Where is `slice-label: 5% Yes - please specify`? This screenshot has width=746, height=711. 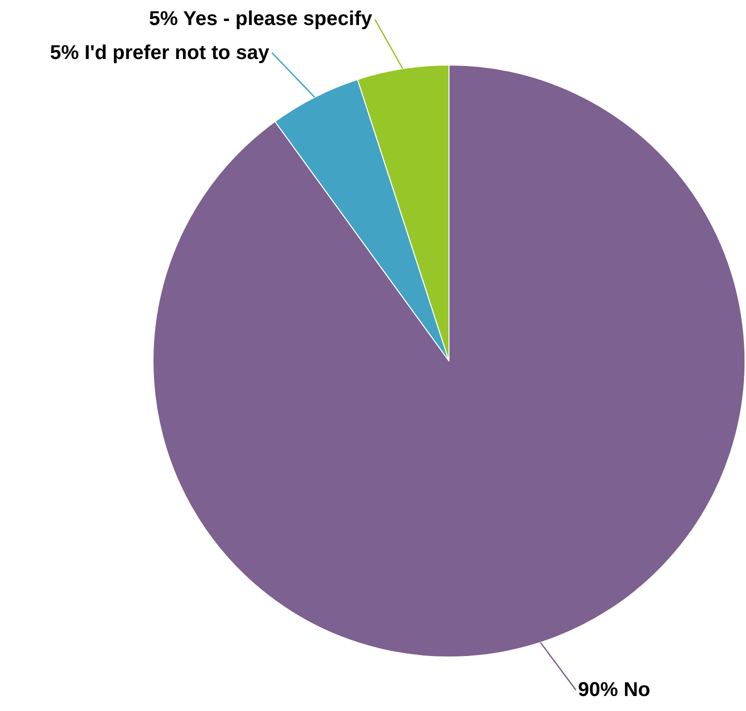 slice-label: 5% Yes - please specify is located at coordinates (261, 19).